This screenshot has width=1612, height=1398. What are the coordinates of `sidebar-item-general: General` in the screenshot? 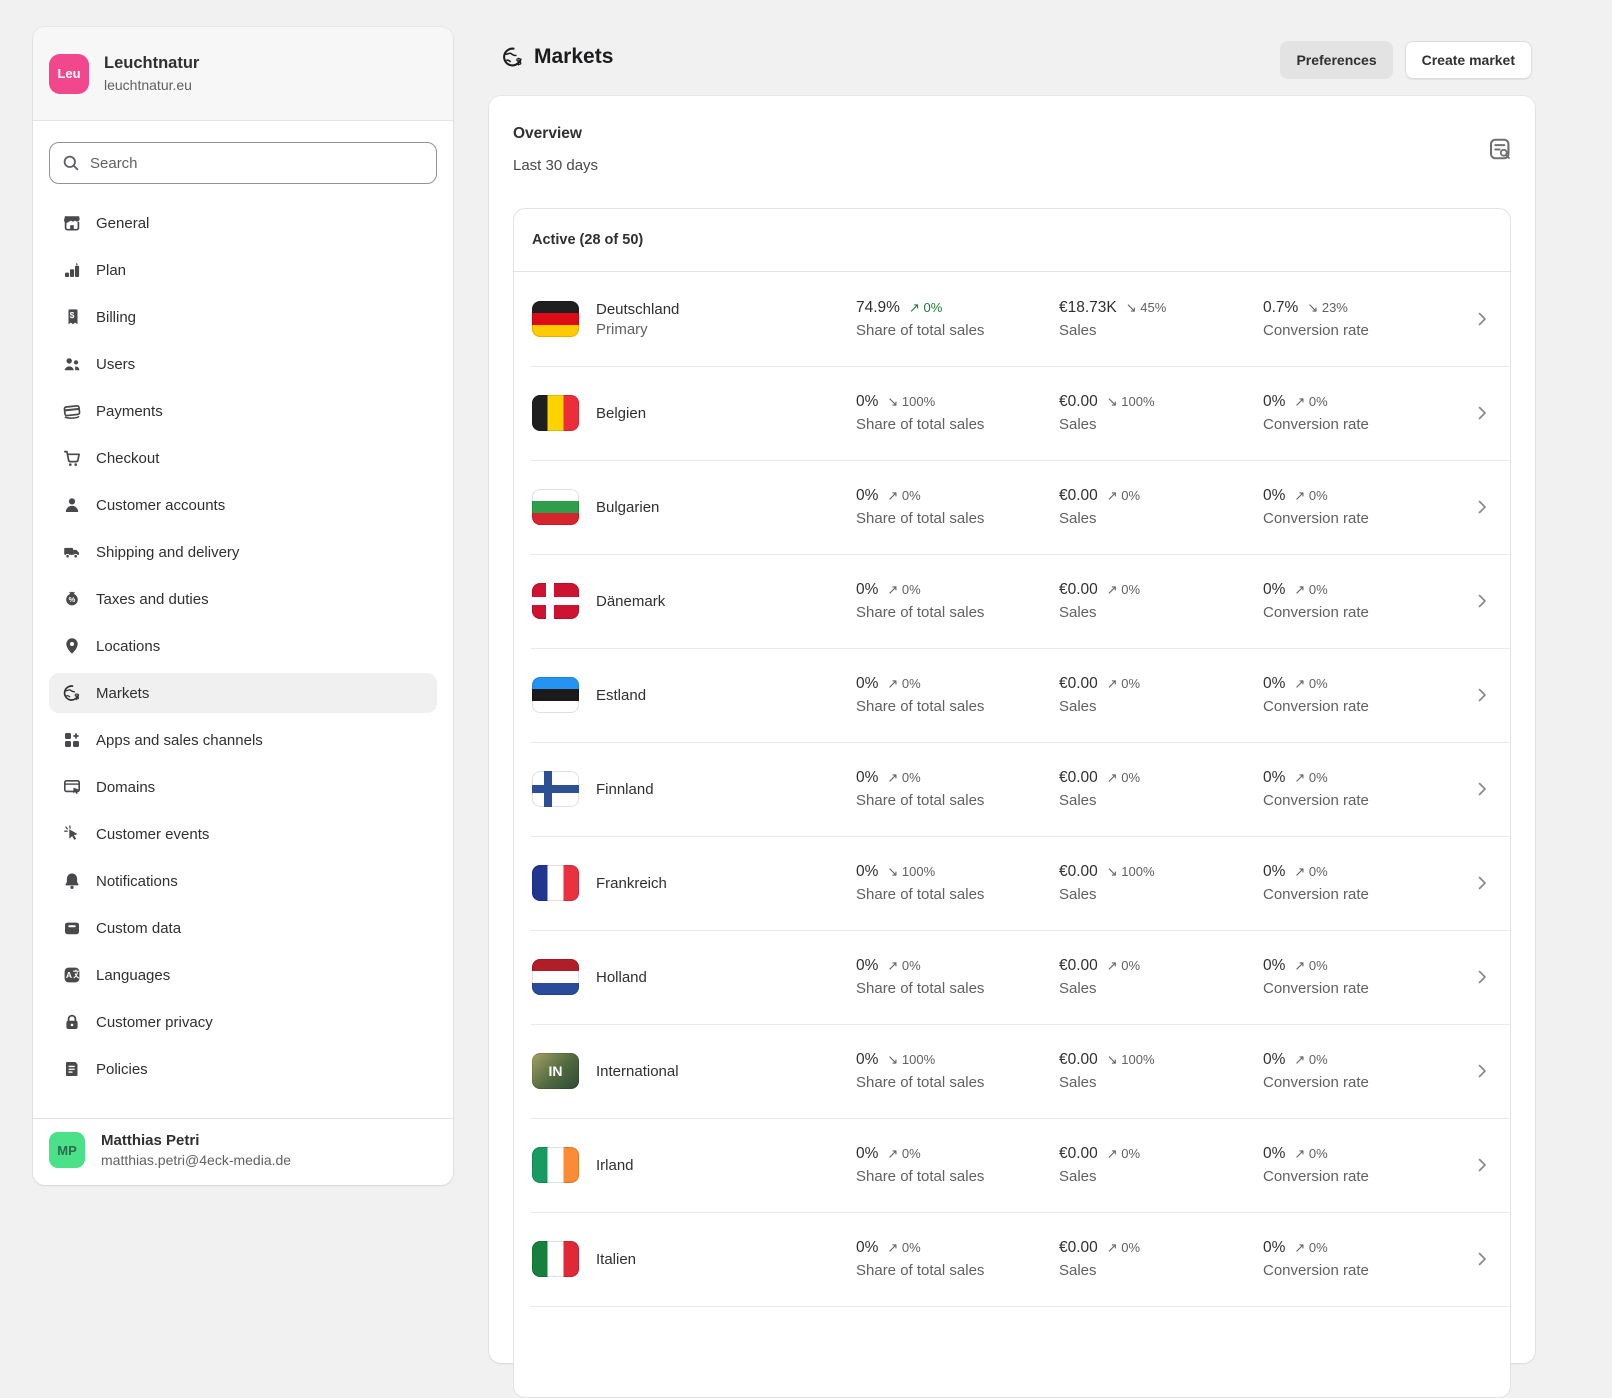 It's located at (243, 223).